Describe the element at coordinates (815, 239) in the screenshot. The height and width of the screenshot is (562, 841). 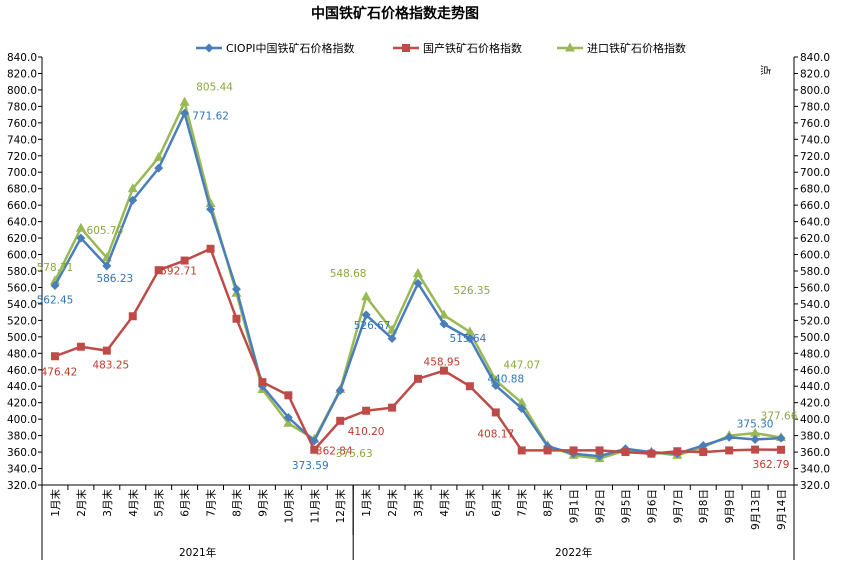
I see `y2-tick-label: 620.0` at that location.